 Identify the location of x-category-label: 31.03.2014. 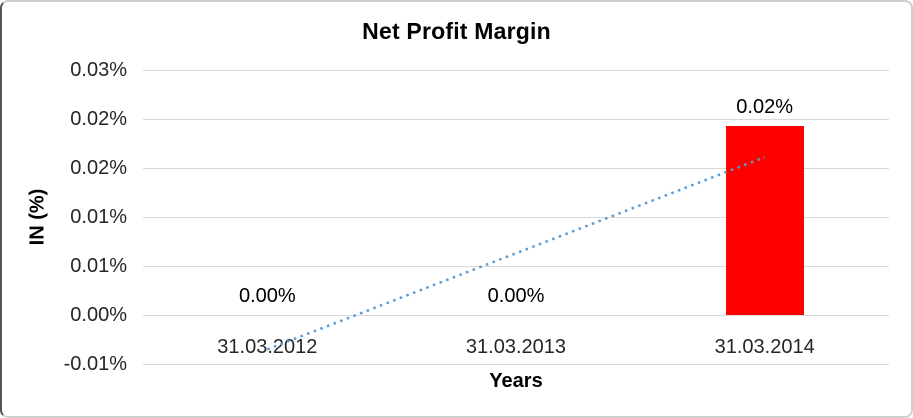
(764, 347).